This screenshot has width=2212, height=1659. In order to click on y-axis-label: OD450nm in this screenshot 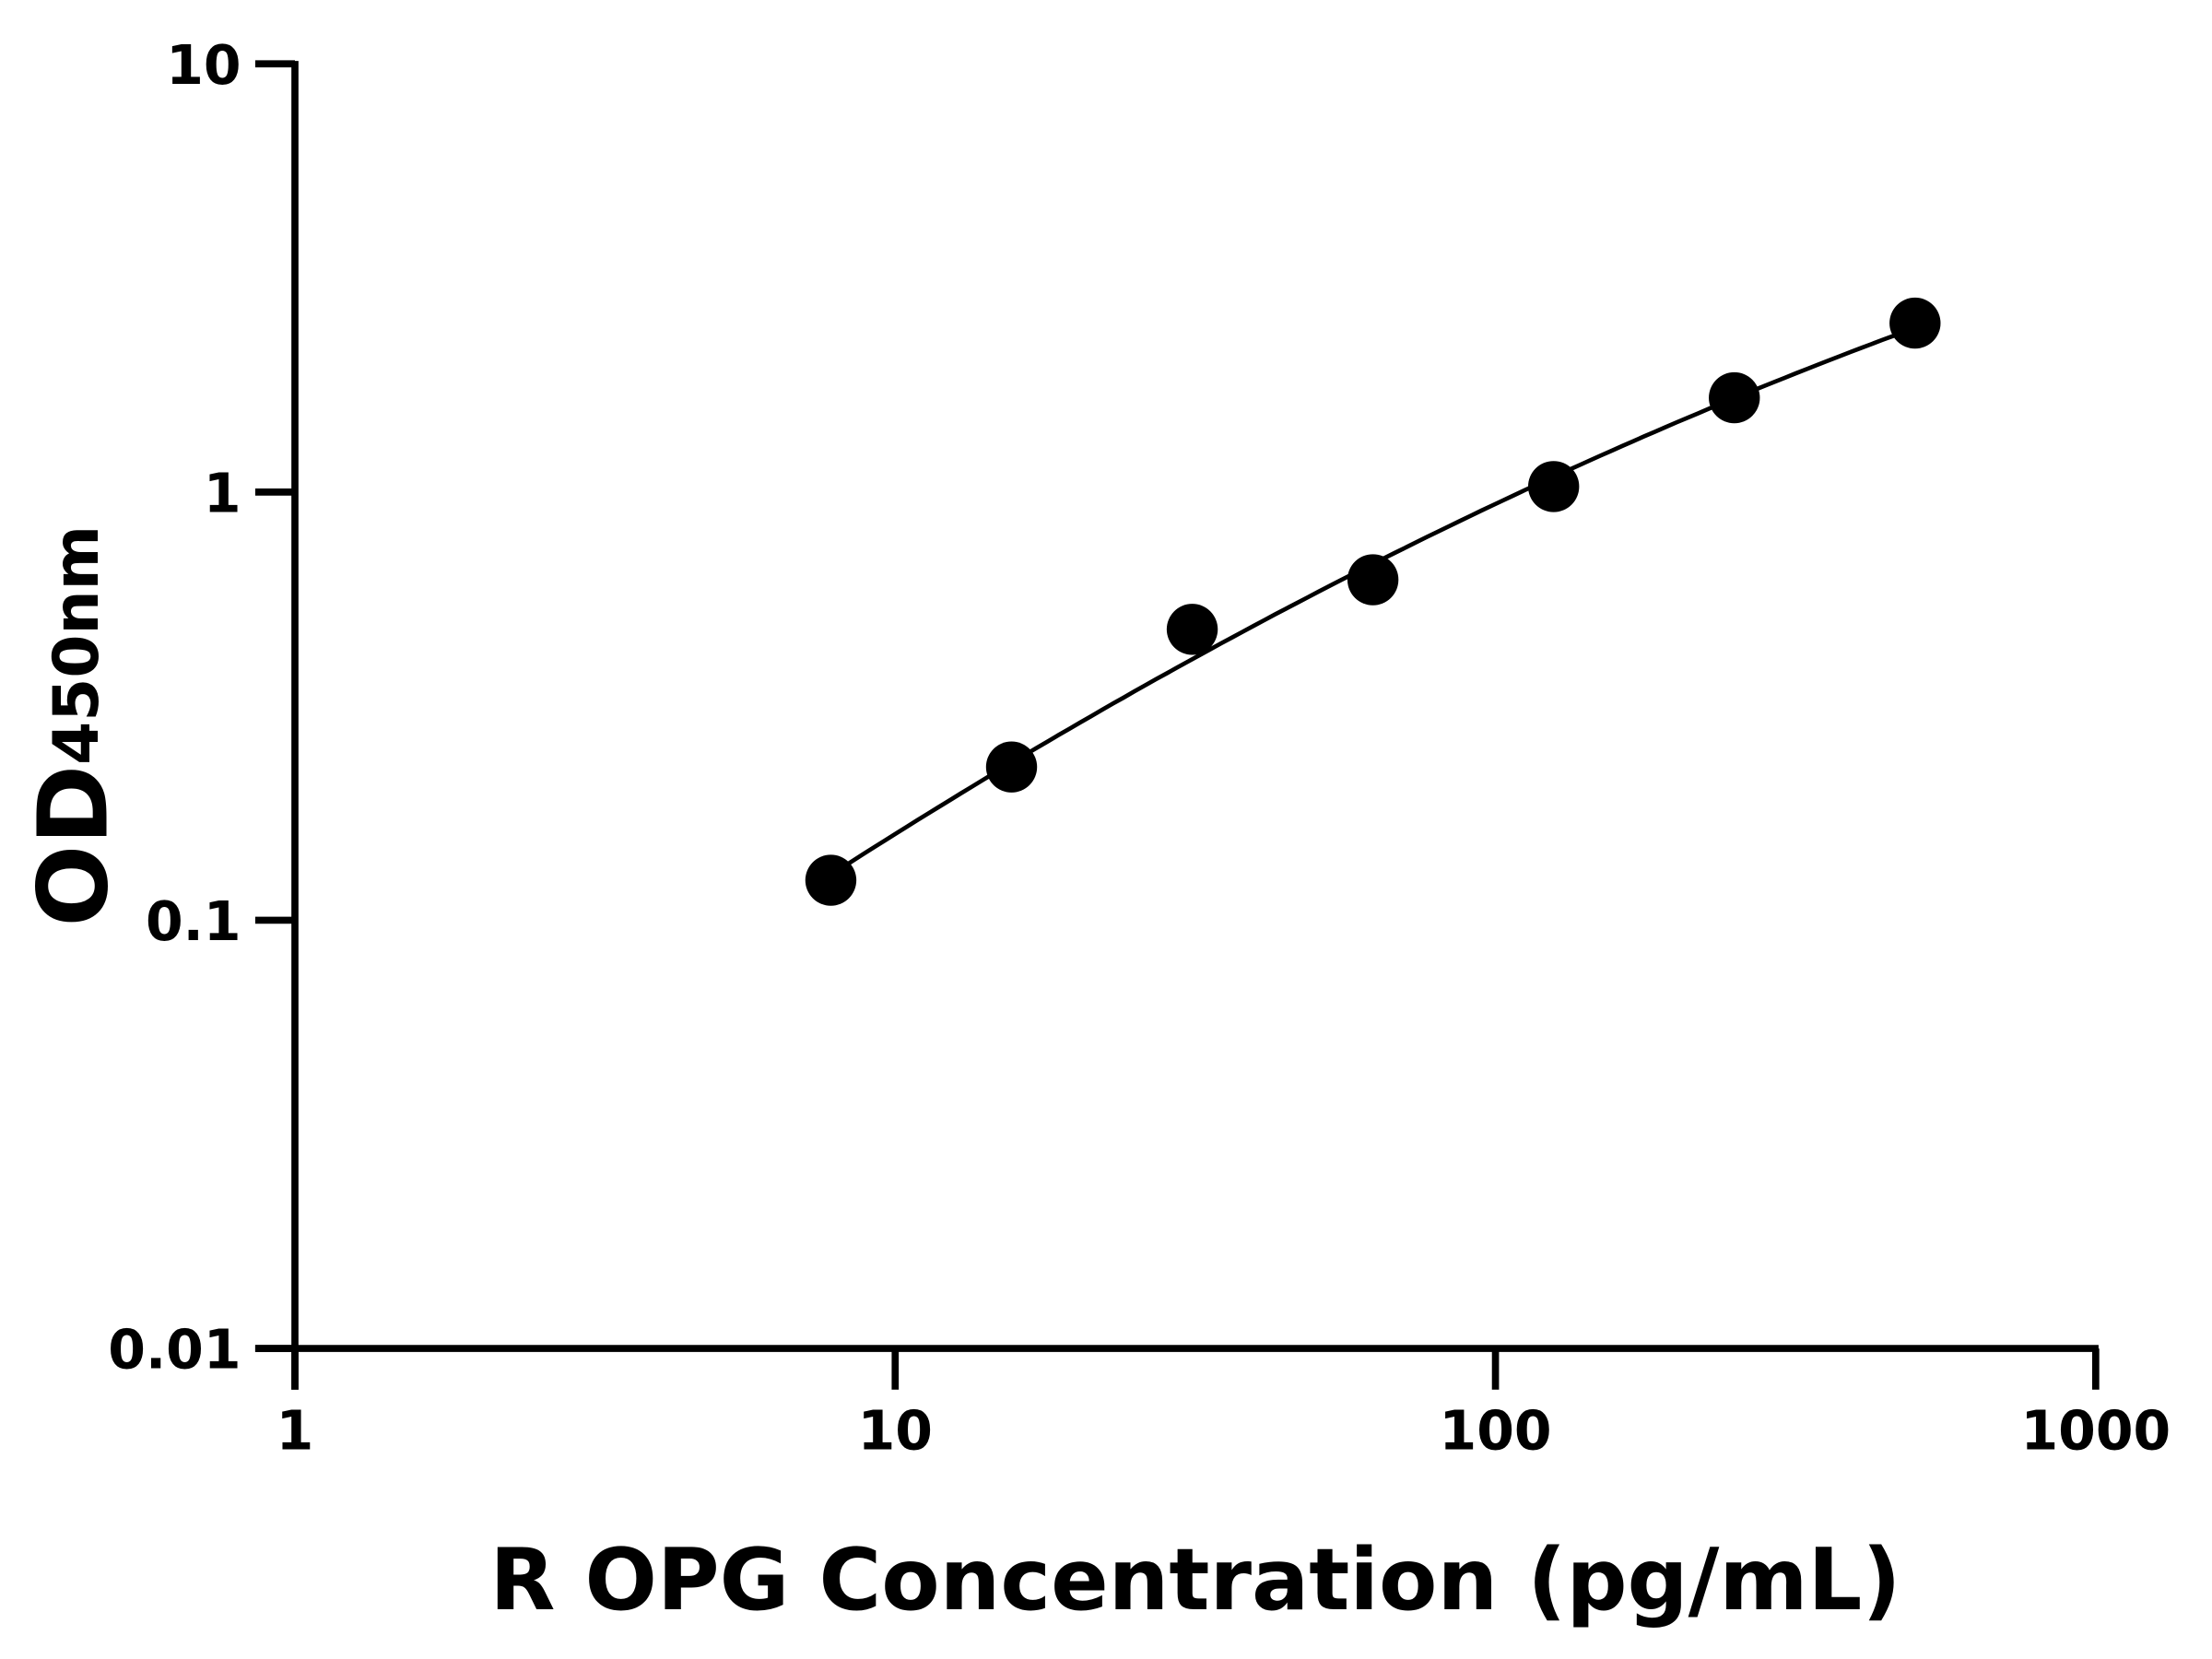, I will do `click(73, 726)`.